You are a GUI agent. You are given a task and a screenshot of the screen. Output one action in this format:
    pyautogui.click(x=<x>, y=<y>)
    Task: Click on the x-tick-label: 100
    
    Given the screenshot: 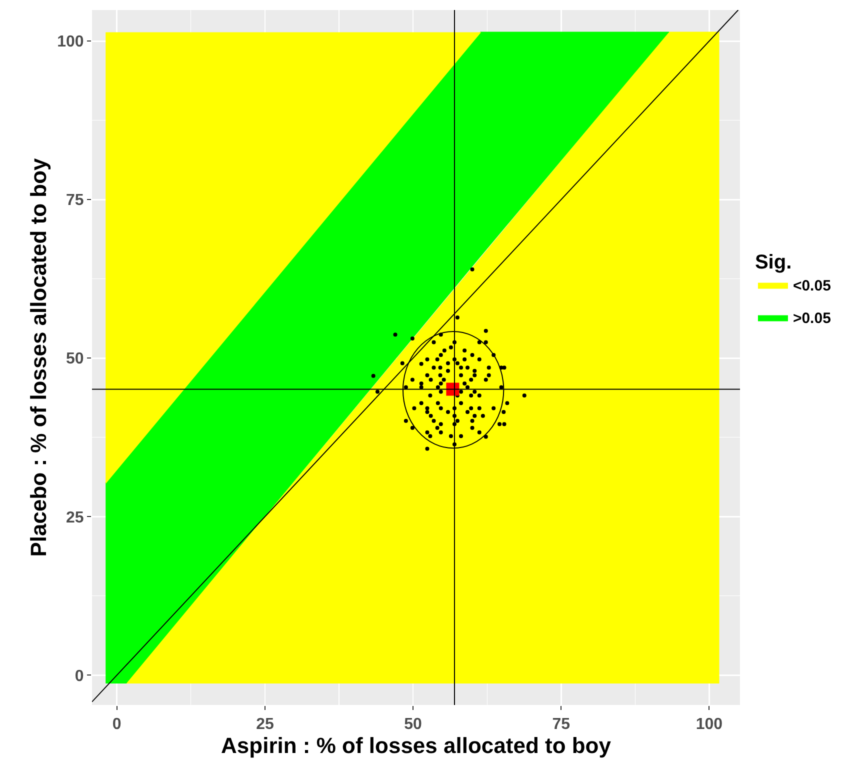 What is the action you would take?
    pyautogui.click(x=709, y=725)
    